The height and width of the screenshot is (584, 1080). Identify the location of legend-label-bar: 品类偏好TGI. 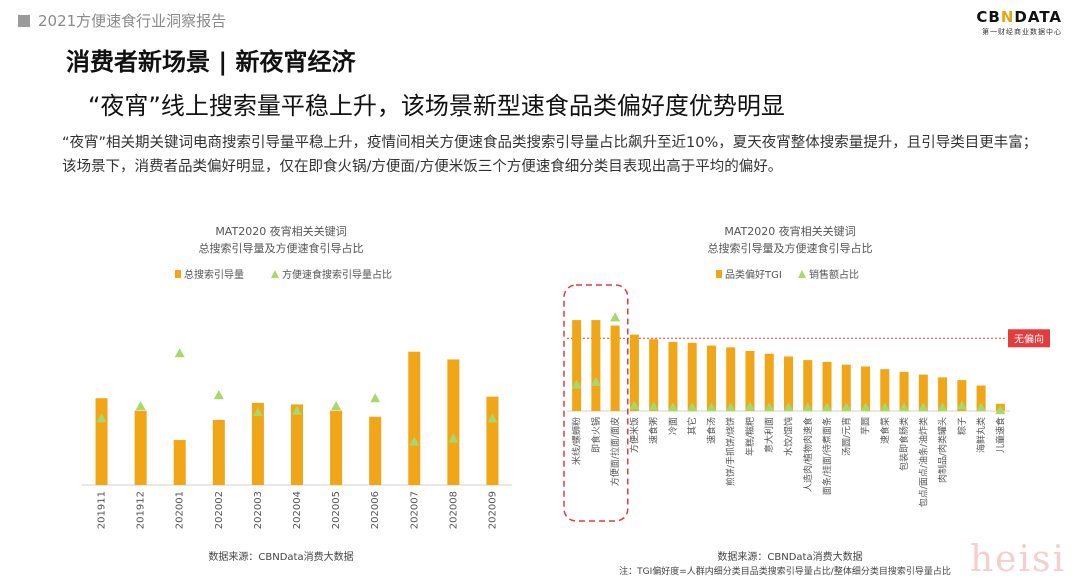
(753, 274).